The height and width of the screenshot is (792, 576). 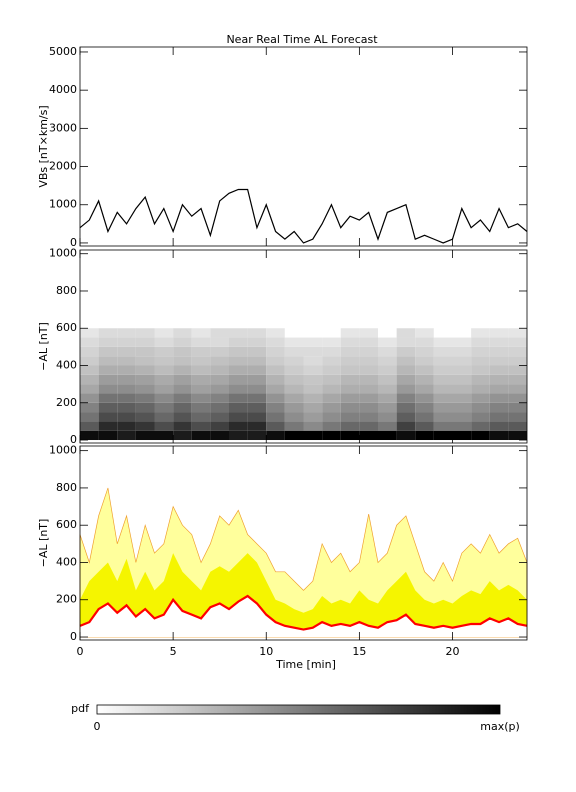 I want to click on y-tick-label: 5000, so click(x=63, y=51).